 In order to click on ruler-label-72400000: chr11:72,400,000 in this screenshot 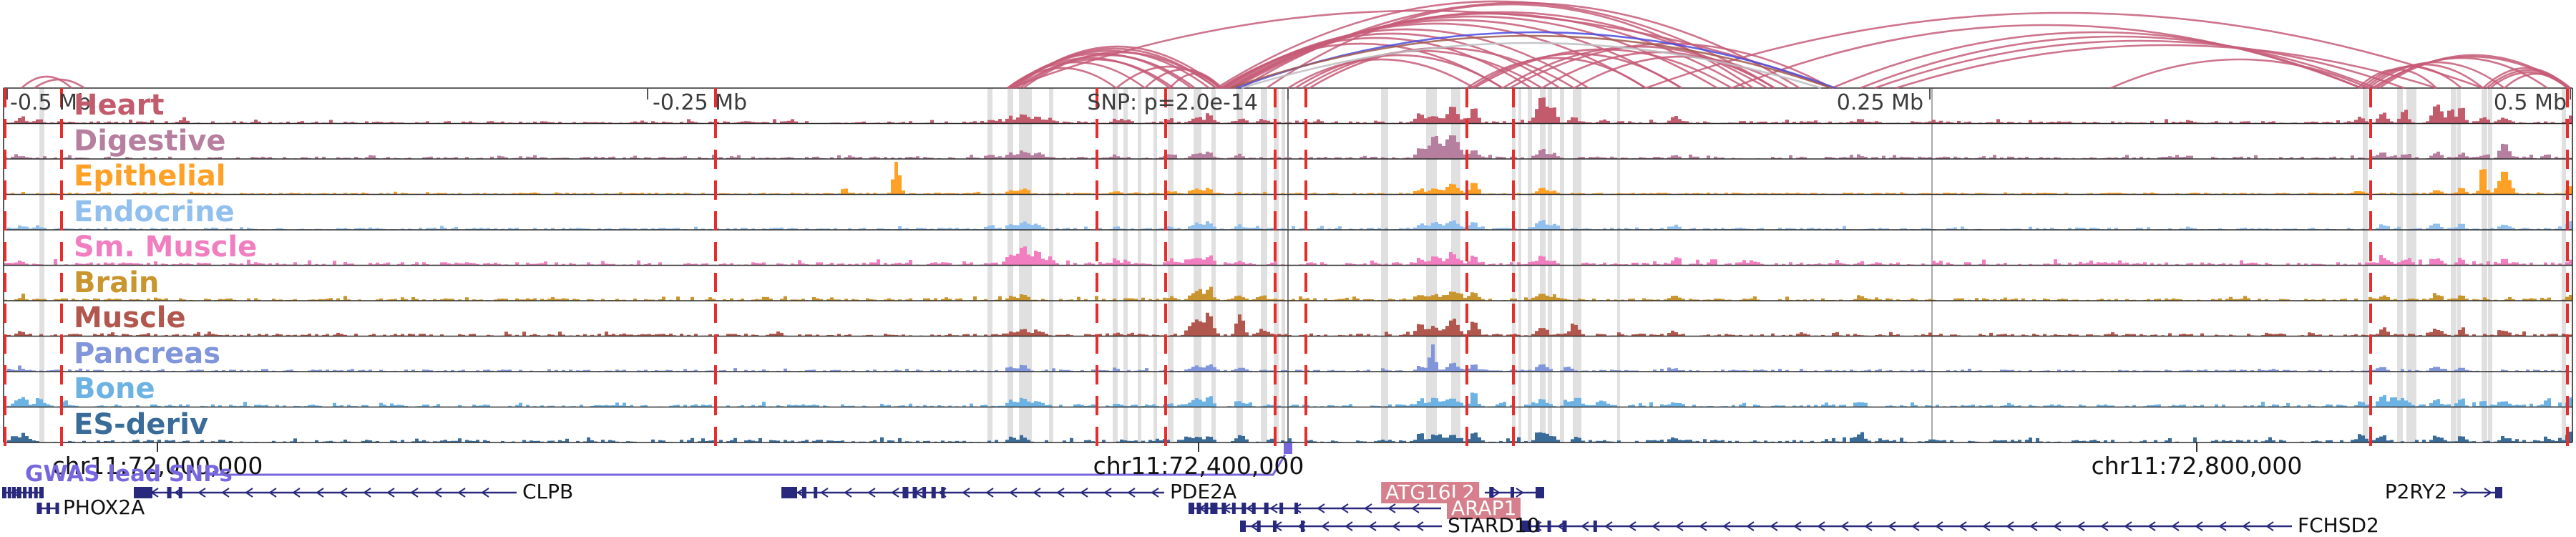, I will do `click(1198, 466)`.